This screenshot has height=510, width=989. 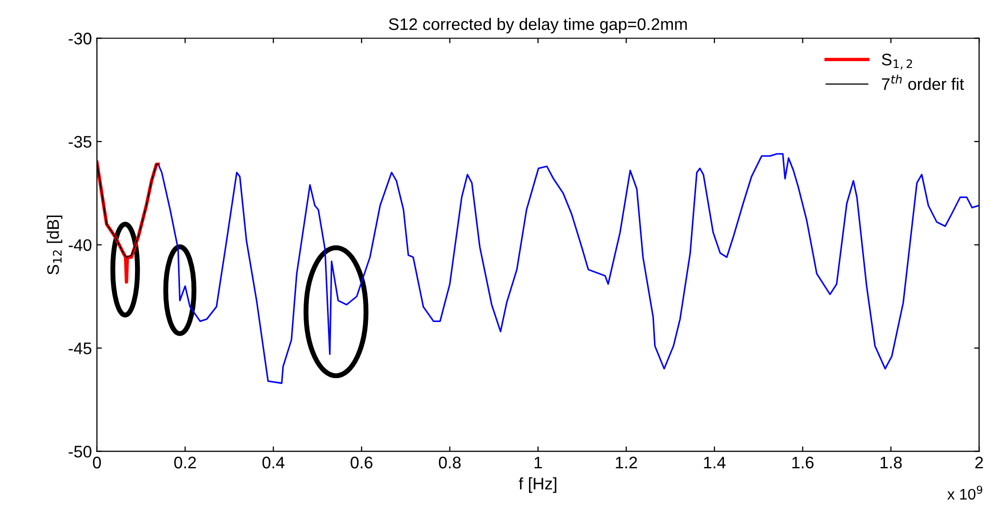 What do you see at coordinates (80, 348) in the screenshot?
I see `y-tick-label: -45` at bounding box center [80, 348].